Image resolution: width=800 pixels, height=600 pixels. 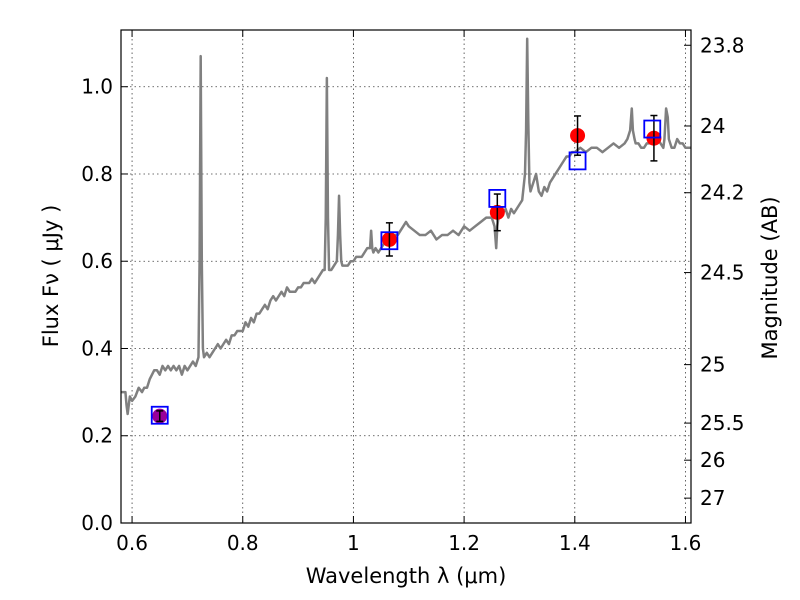 I want to click on right-tick-label: 24, so click(x=712, y=126).